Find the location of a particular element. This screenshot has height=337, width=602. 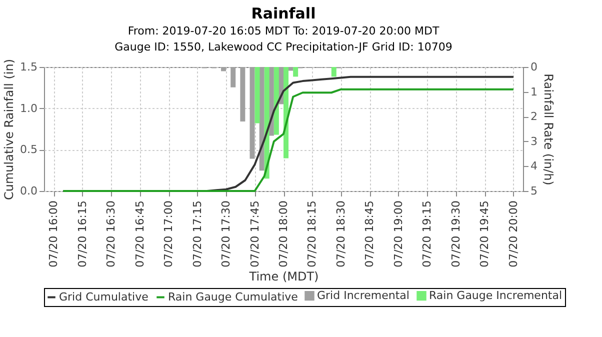

y-axis-title: Cumulative Rainfall (in) is located at coordinates (9, 129).